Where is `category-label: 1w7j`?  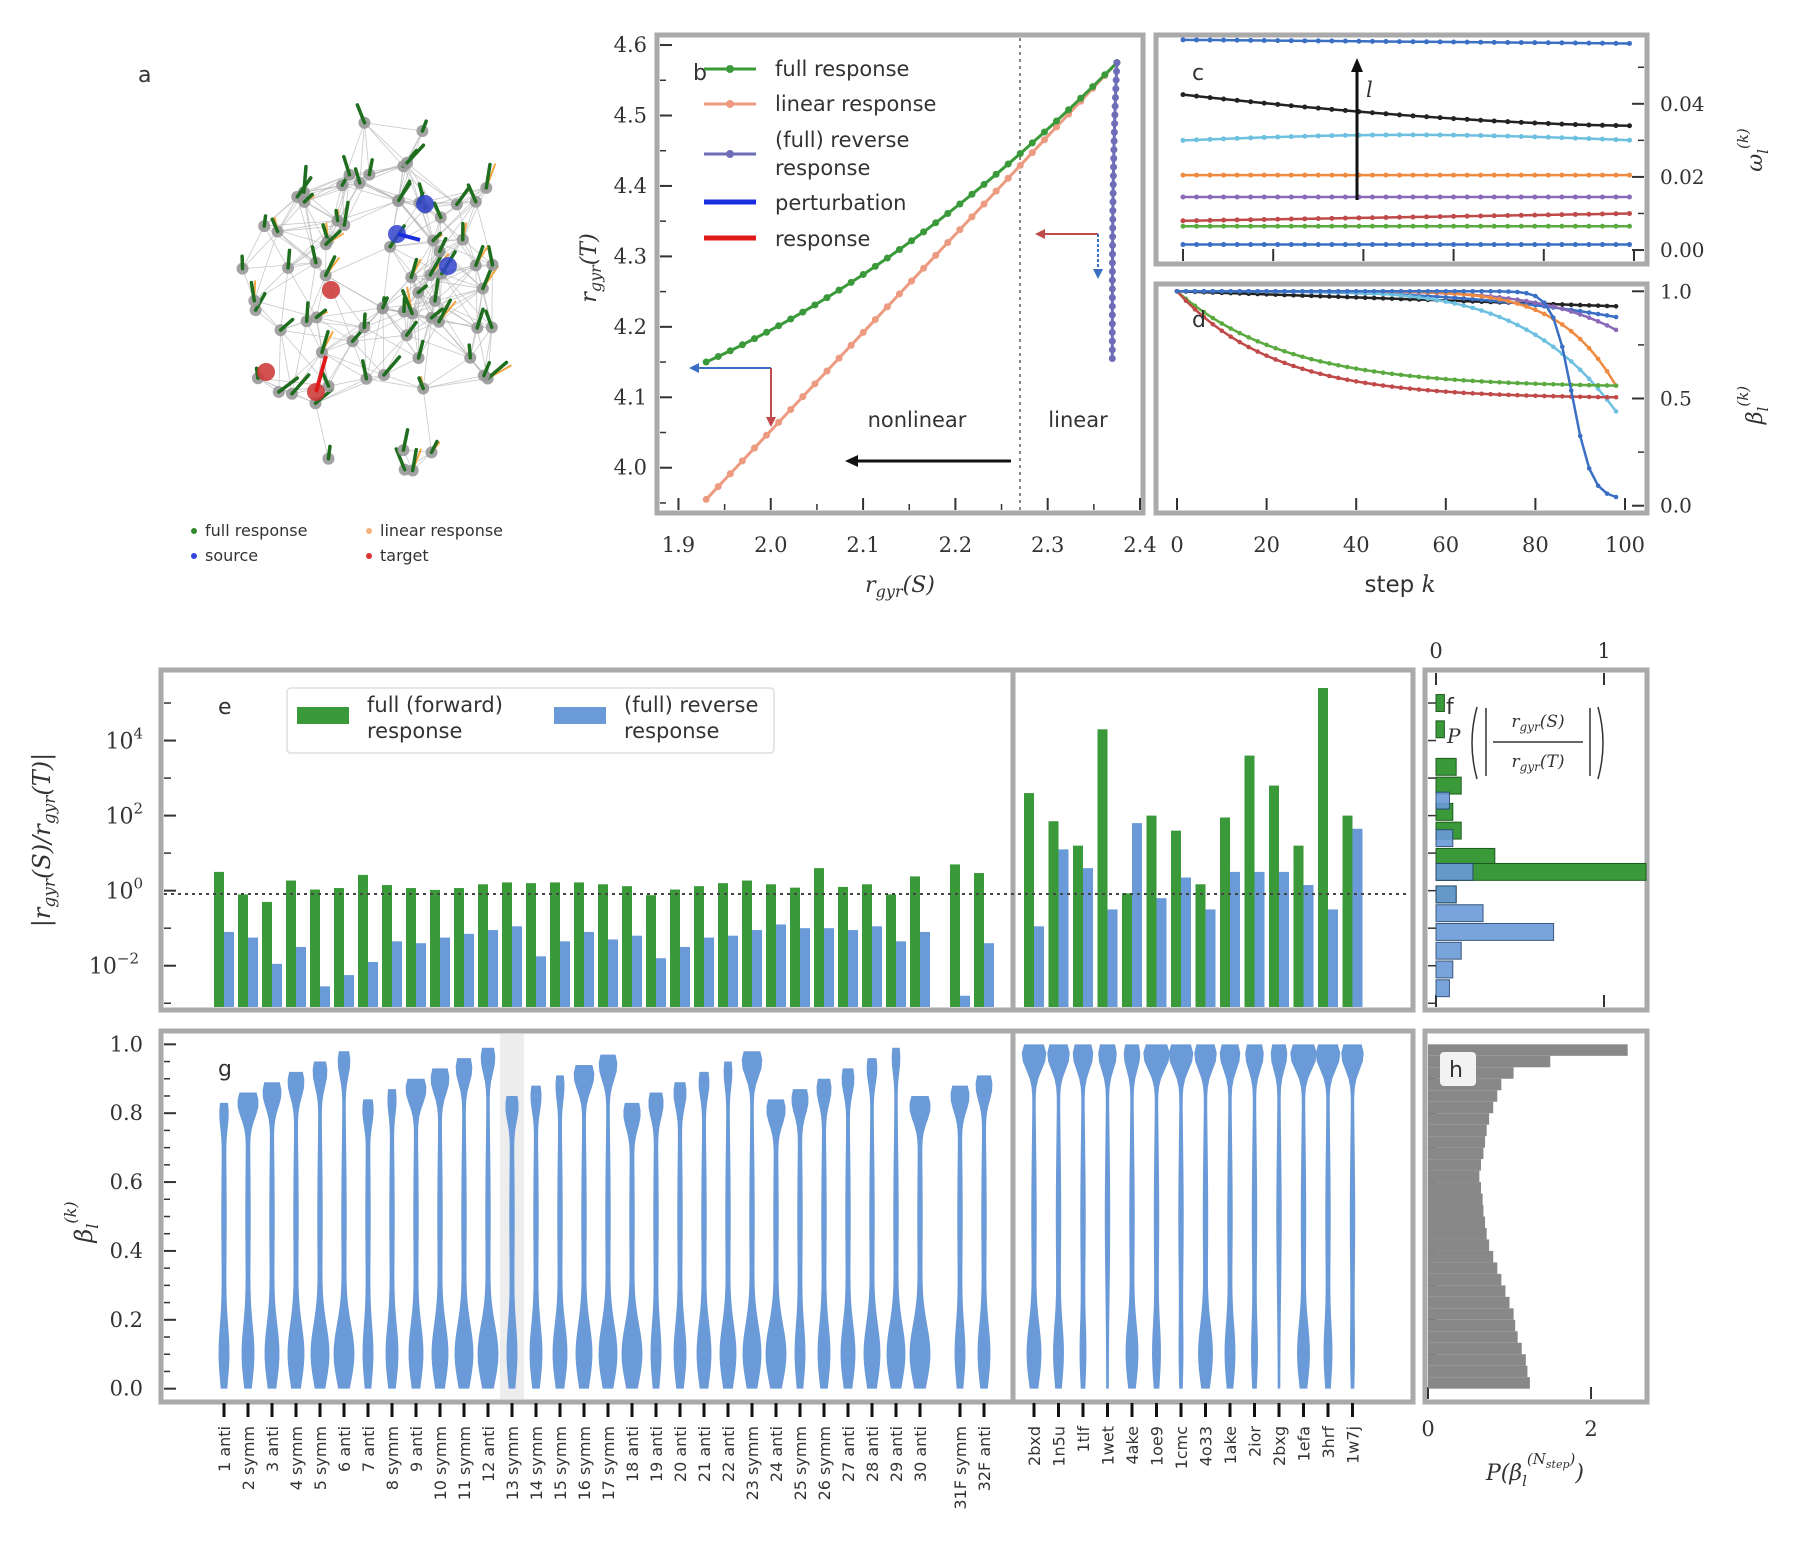 category-label: 1w7j is located at coordinates (1353, 1445).